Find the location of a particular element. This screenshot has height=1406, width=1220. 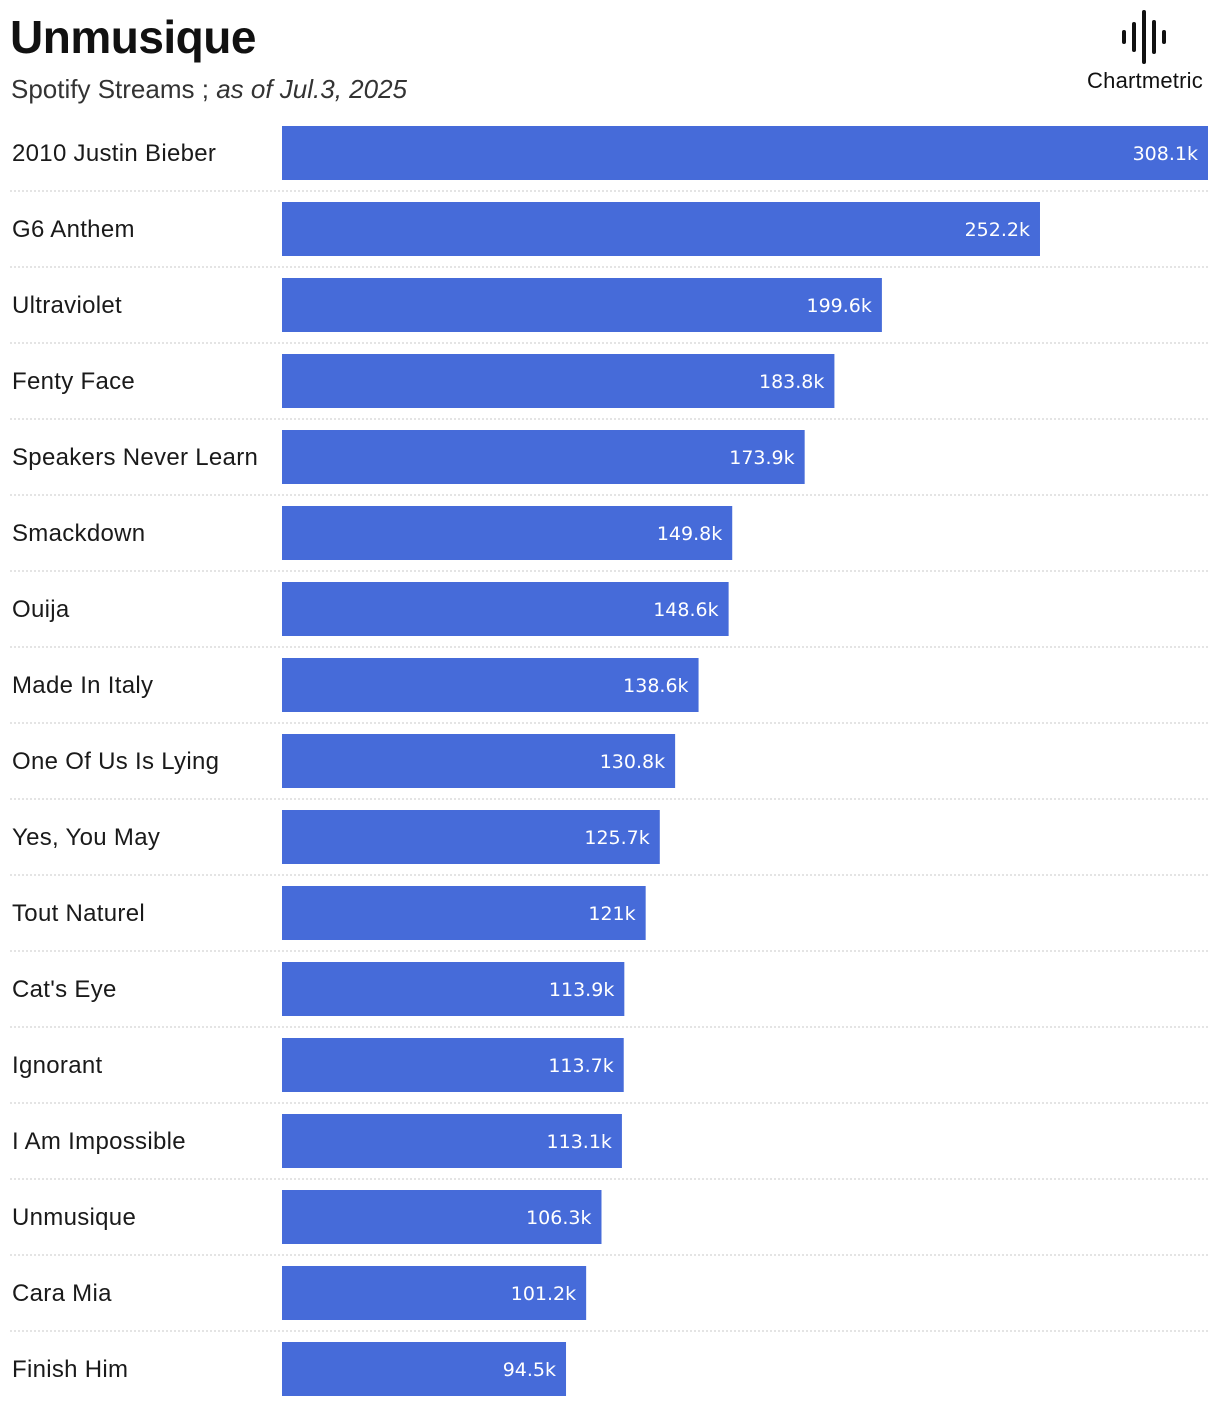

subtitle-date: as of Jul.3, 2025 is located at coordinates (311, 89).